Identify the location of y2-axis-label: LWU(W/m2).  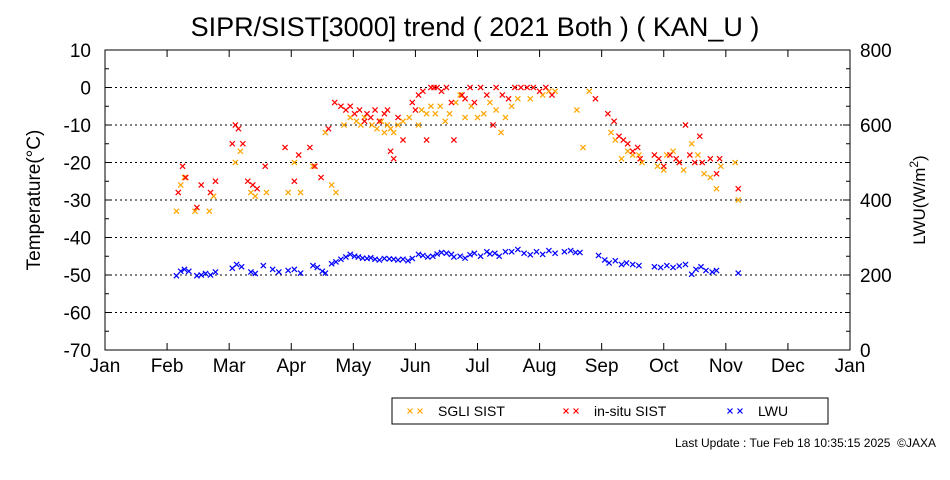
(918, 199).